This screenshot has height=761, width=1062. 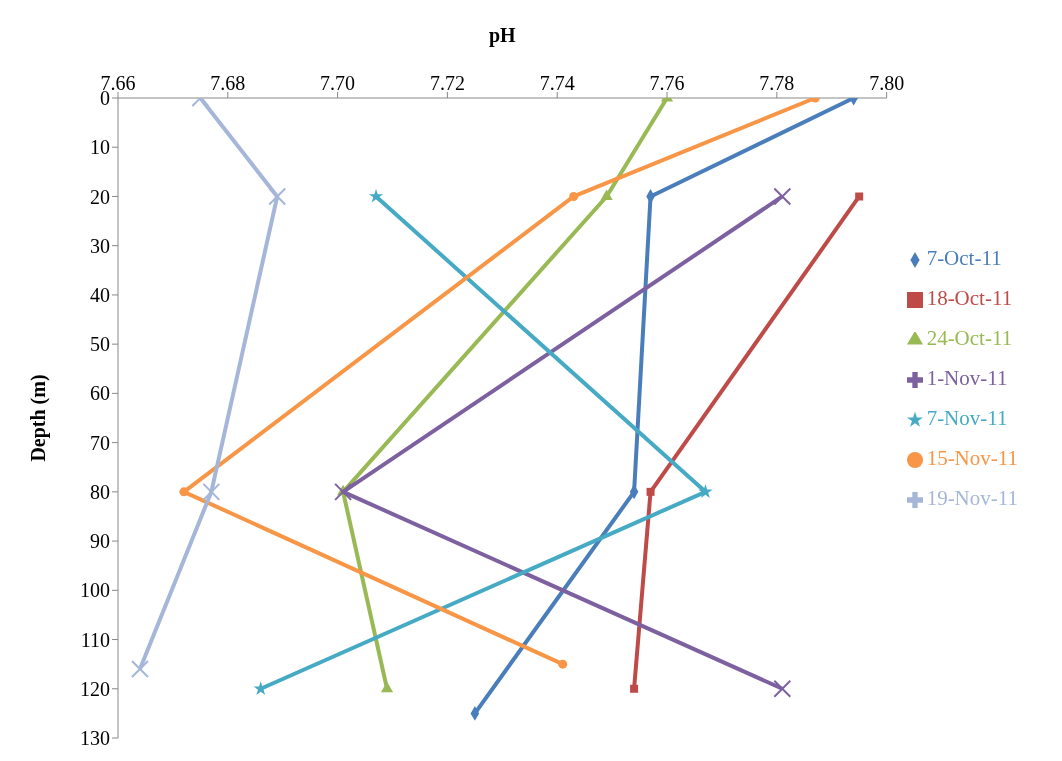 What do you see at coordinates (887, 83) in the screenshot?
I see `x-tick-label: 7.80` at bounding box center [887, 83].